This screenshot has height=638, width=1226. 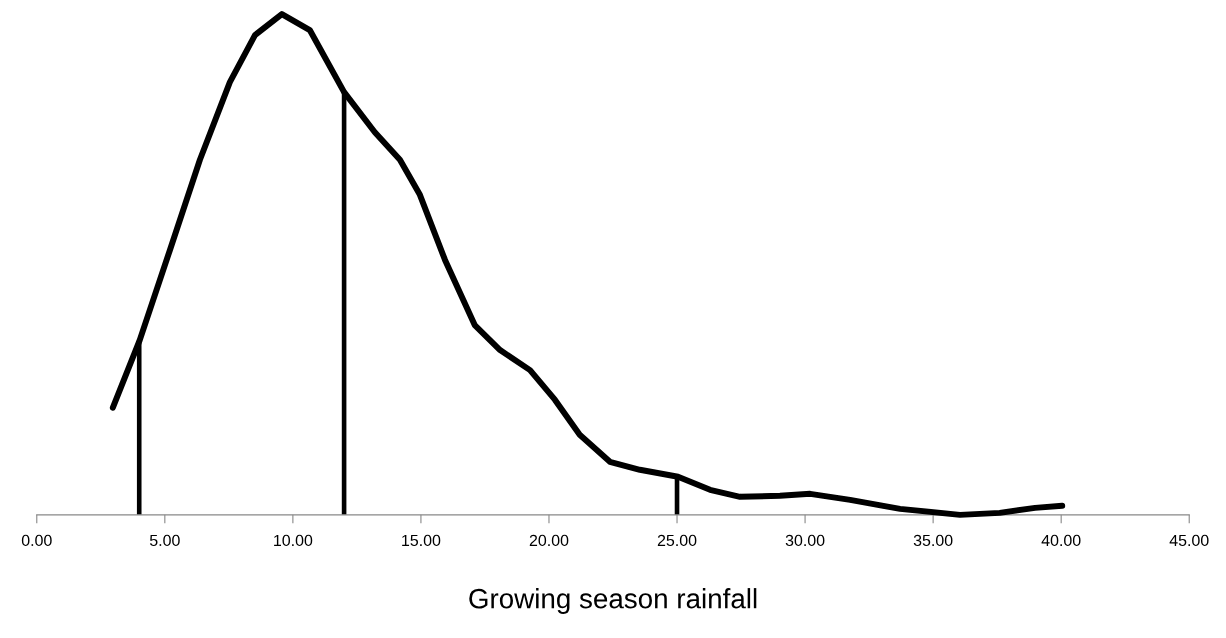 What do you see at coordinates (677, 540) in the screenshot?
I see `x-tick-label: 25.00` at bounding box center [677, 540].